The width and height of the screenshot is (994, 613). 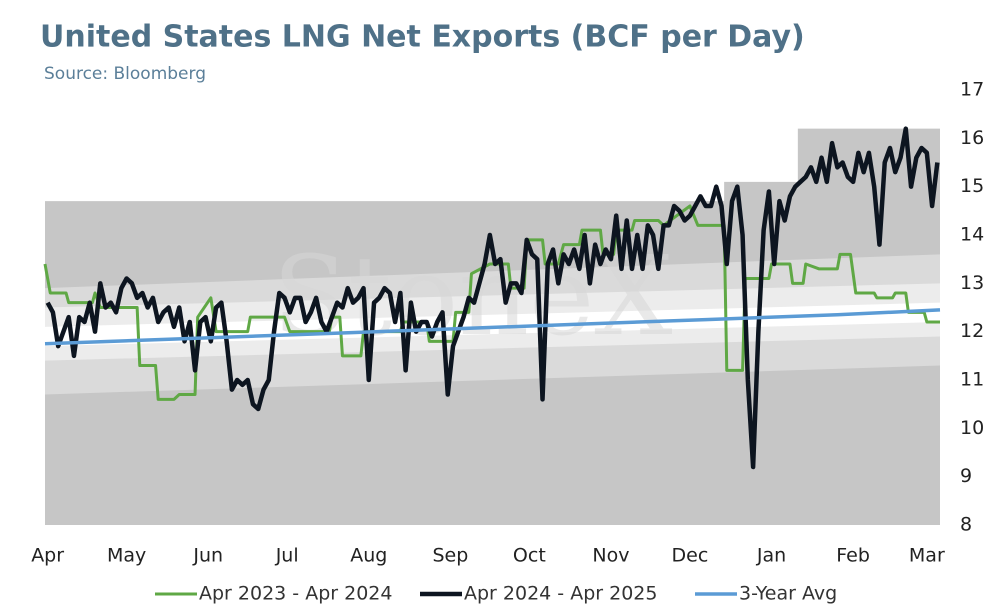 What do you see at coordinates (972, 138) in the screenshot?
I see `y-tick-label: 16` at bounding box center [972, 138].